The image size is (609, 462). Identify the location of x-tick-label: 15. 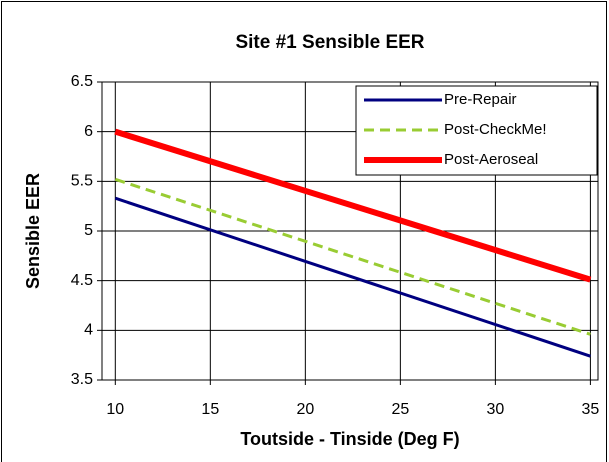
(210, 409).